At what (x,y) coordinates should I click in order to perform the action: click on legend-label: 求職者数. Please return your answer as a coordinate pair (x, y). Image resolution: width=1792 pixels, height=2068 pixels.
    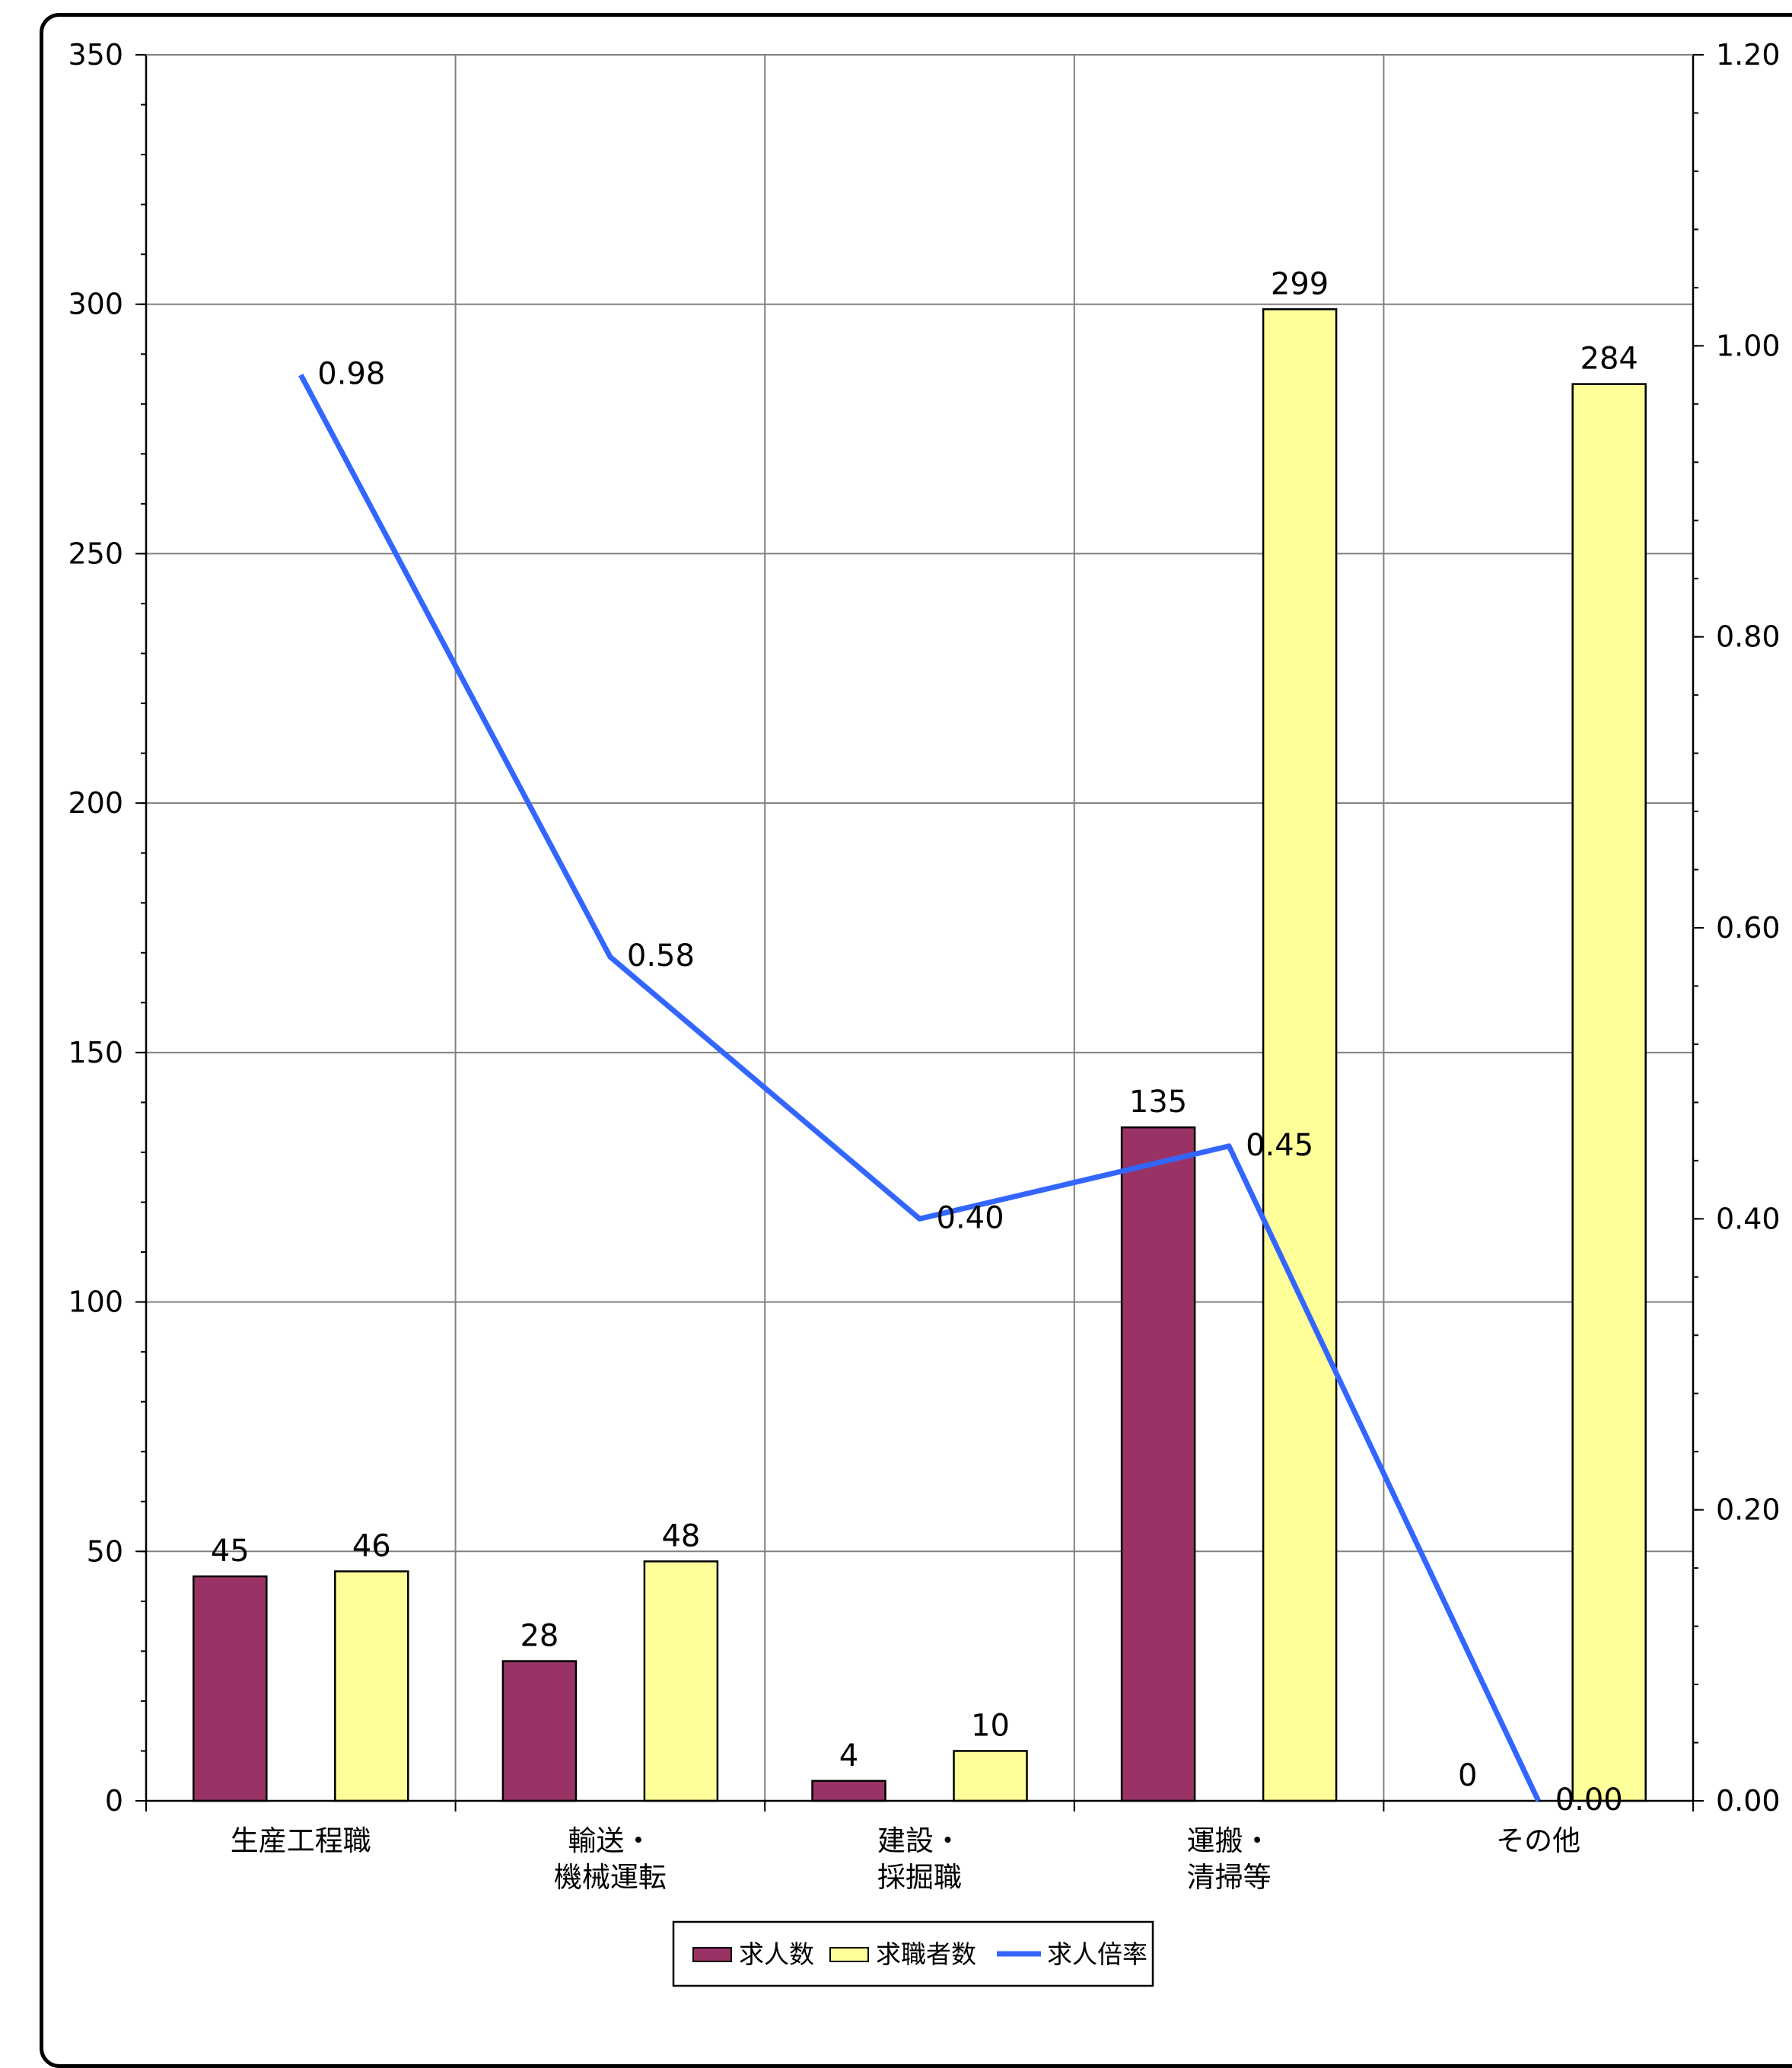
    Looking at the image, I should click on (926, 1954).